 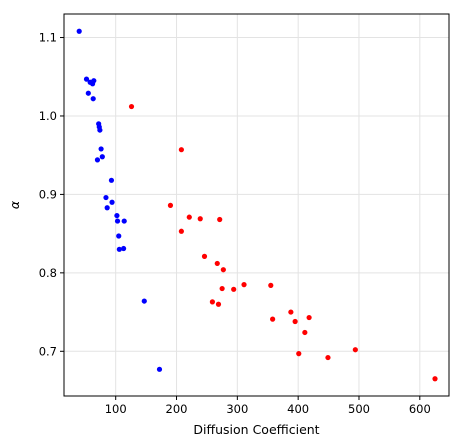 What do you see at coordinates (268, 406) in the screenshot?
I see `x-axis-ticks: 100 200 300 400 500 600` at bounding box center [268, 406].